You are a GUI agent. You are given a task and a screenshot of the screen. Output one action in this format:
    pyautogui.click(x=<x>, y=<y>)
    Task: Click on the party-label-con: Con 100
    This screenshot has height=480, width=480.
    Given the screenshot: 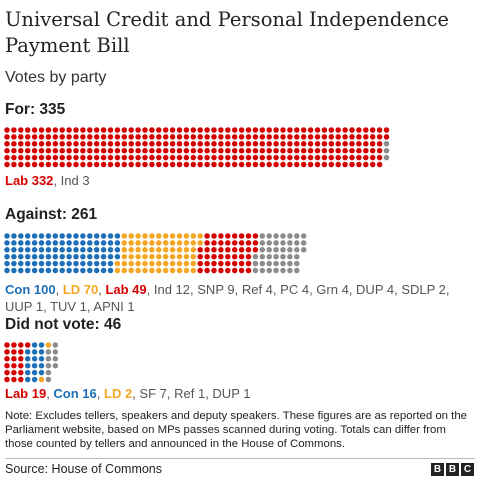 What is the action you would take?
    pyautogui.click(x=30, y=289)
    